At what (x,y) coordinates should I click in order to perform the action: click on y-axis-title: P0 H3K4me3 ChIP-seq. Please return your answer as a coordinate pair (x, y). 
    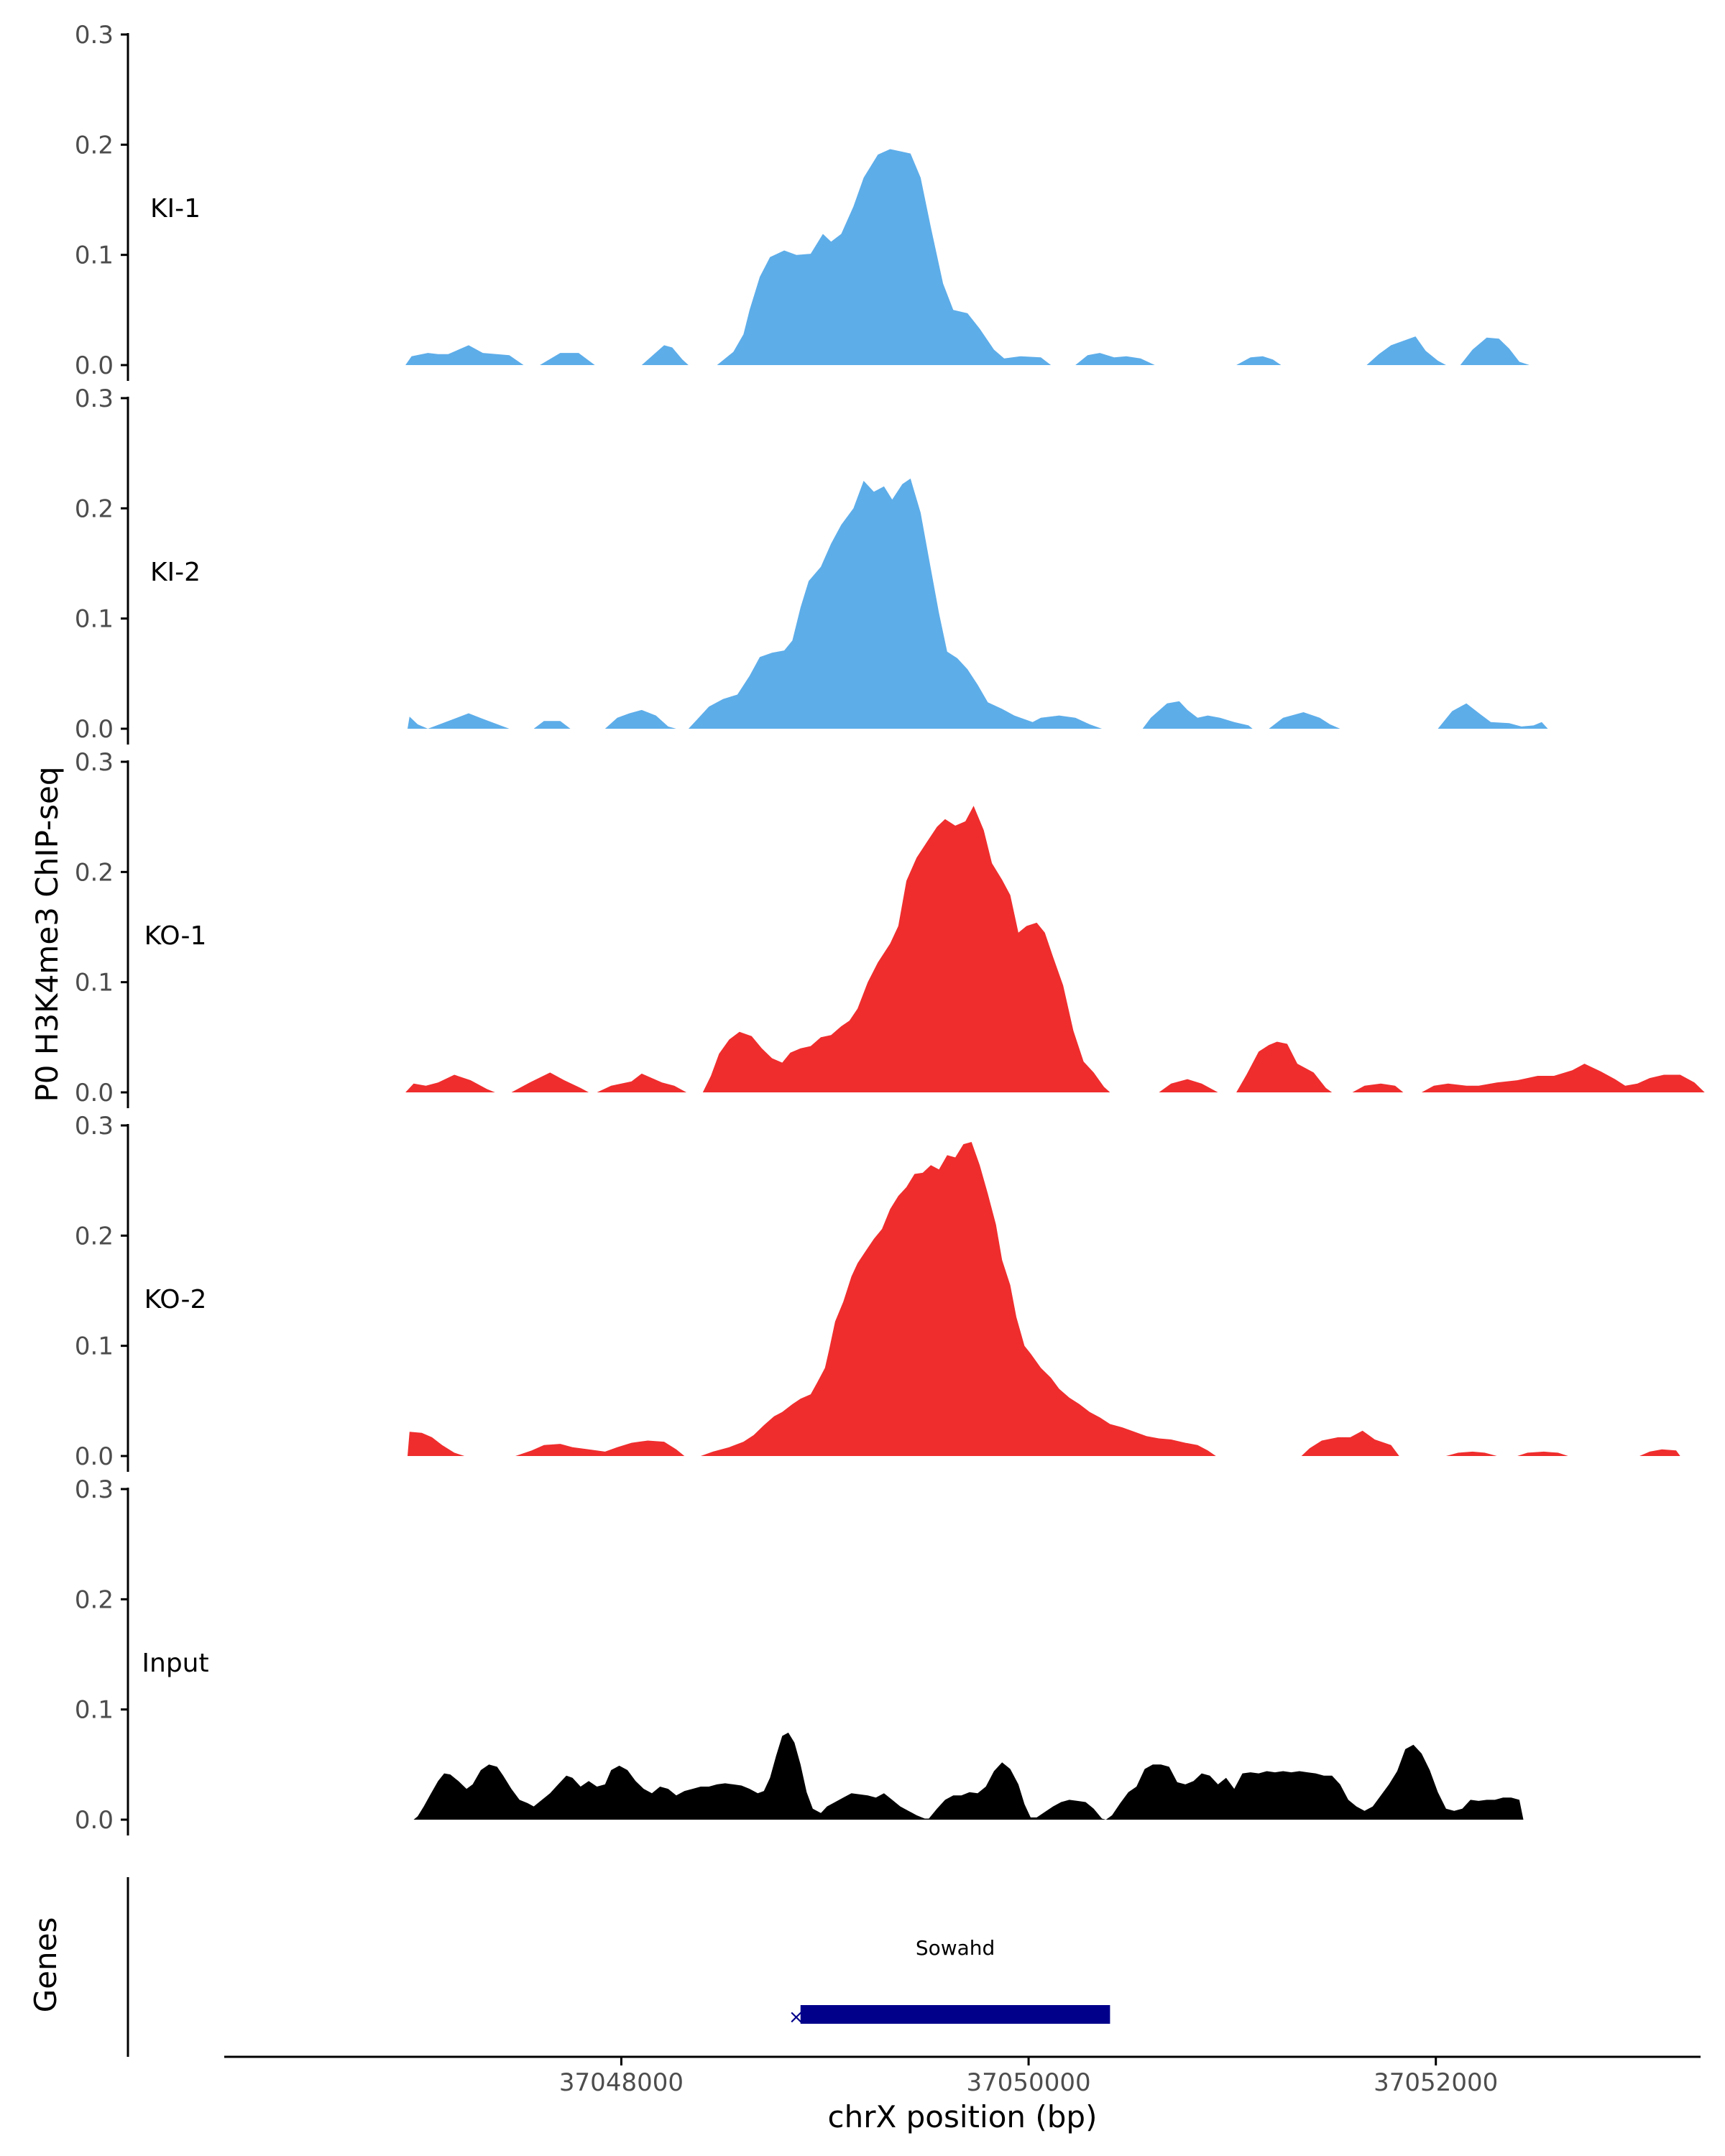
    Looking at the image, I should click on (47, 934).